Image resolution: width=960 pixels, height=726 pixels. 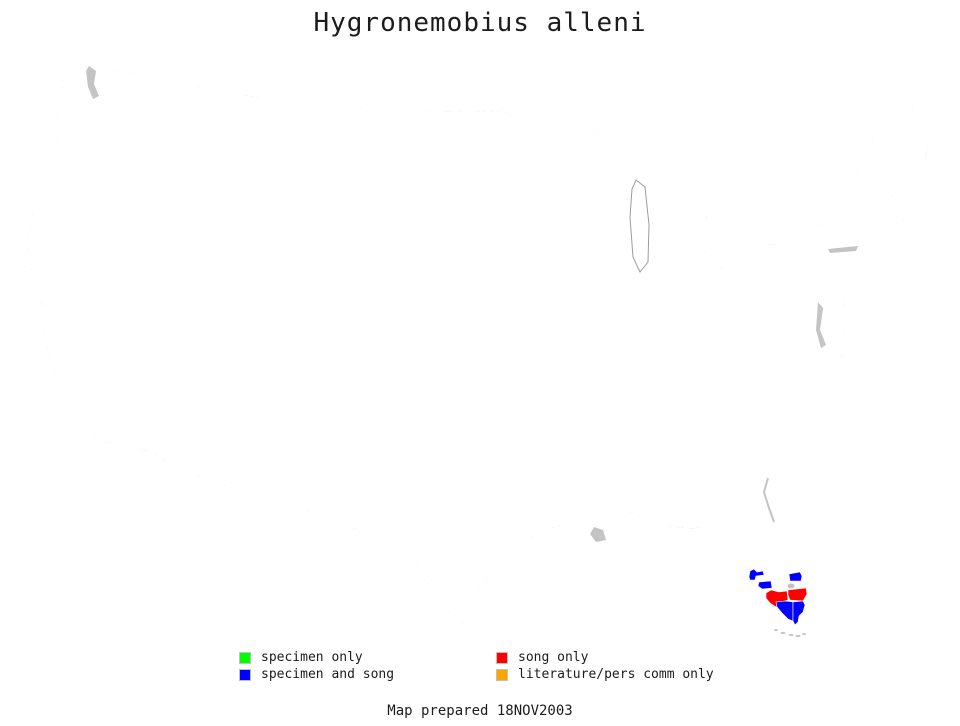 I want to click on mississippi-delta, so click(x=598, y=534).